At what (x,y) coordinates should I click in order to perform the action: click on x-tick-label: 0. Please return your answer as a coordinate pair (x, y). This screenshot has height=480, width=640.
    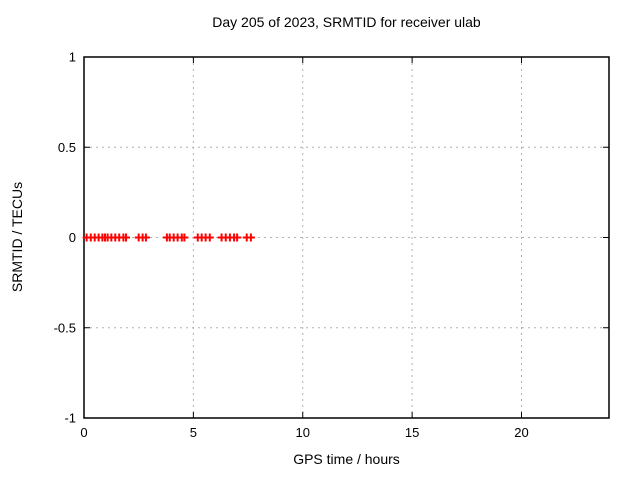
    Looking at the image, I should click on (83, 432).